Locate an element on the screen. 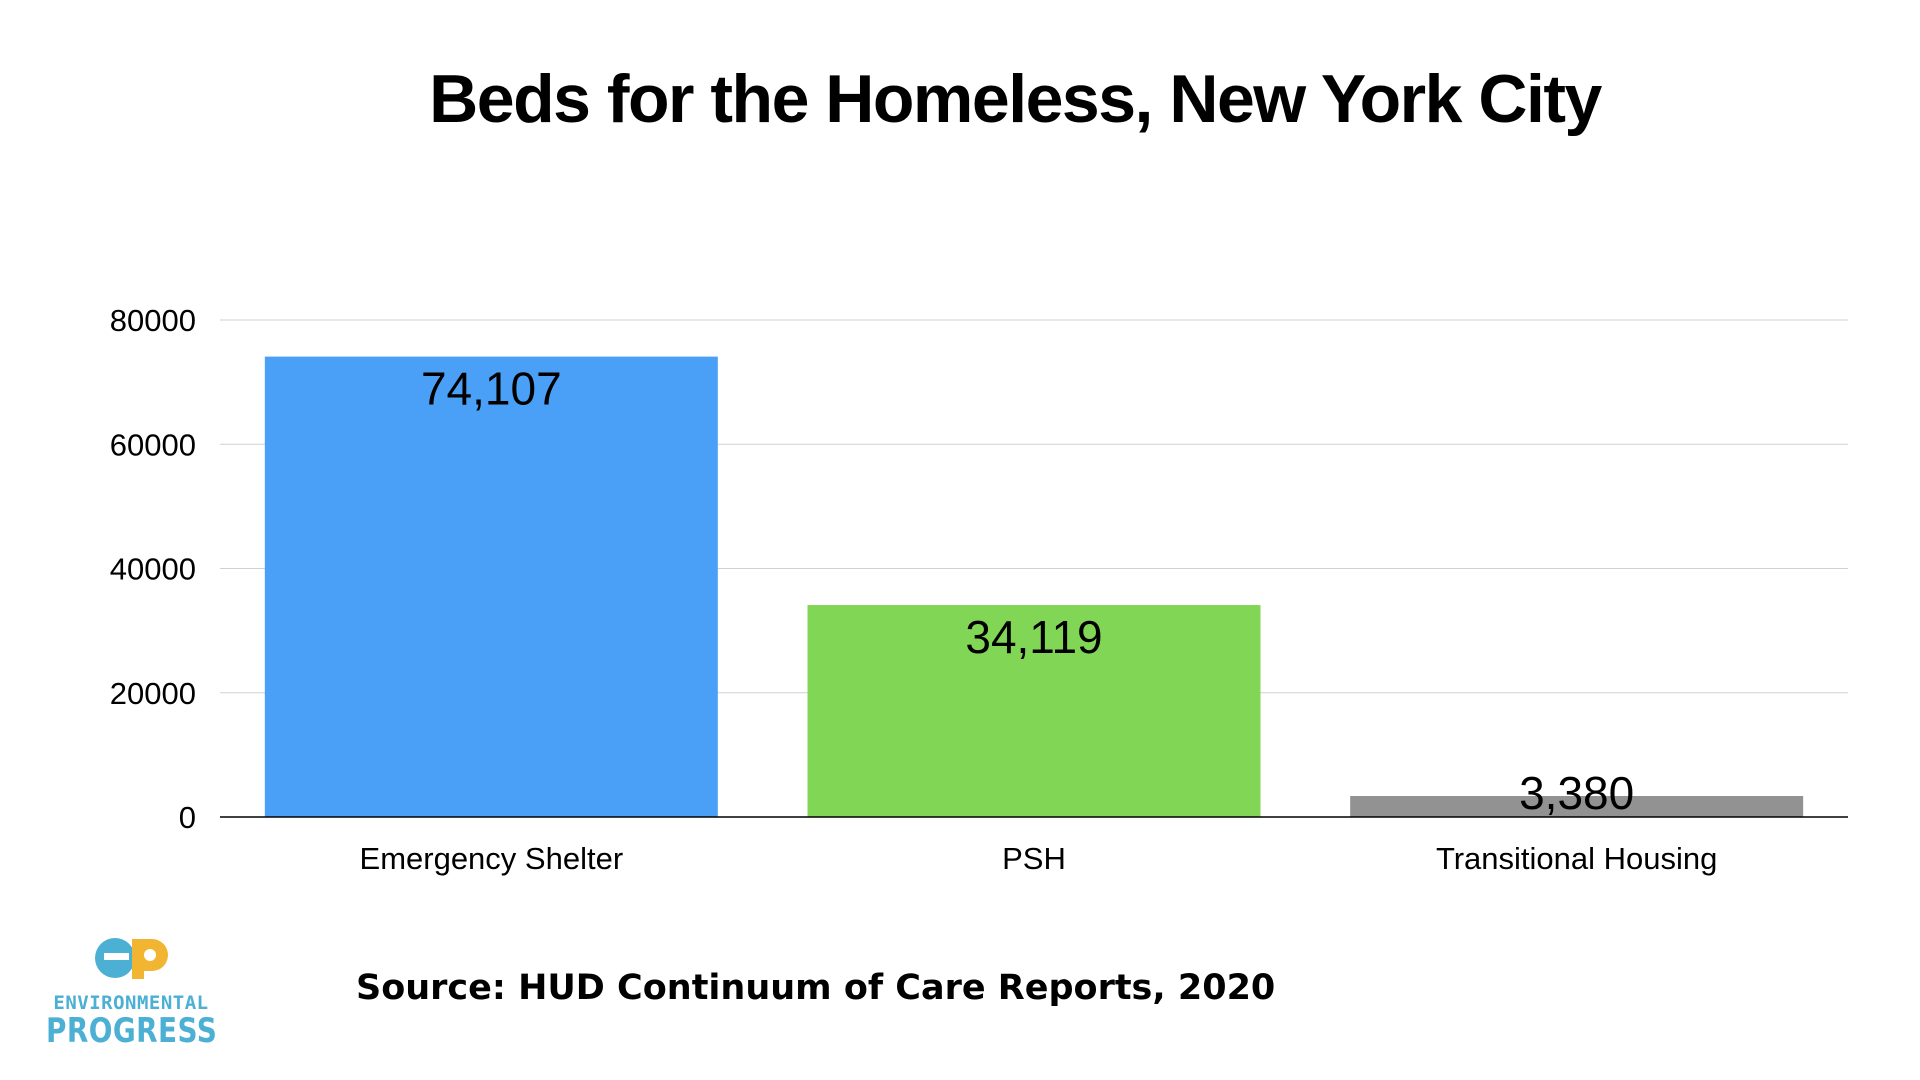  bar-value-label: 3,380 is located at coordinates (1576, 793).